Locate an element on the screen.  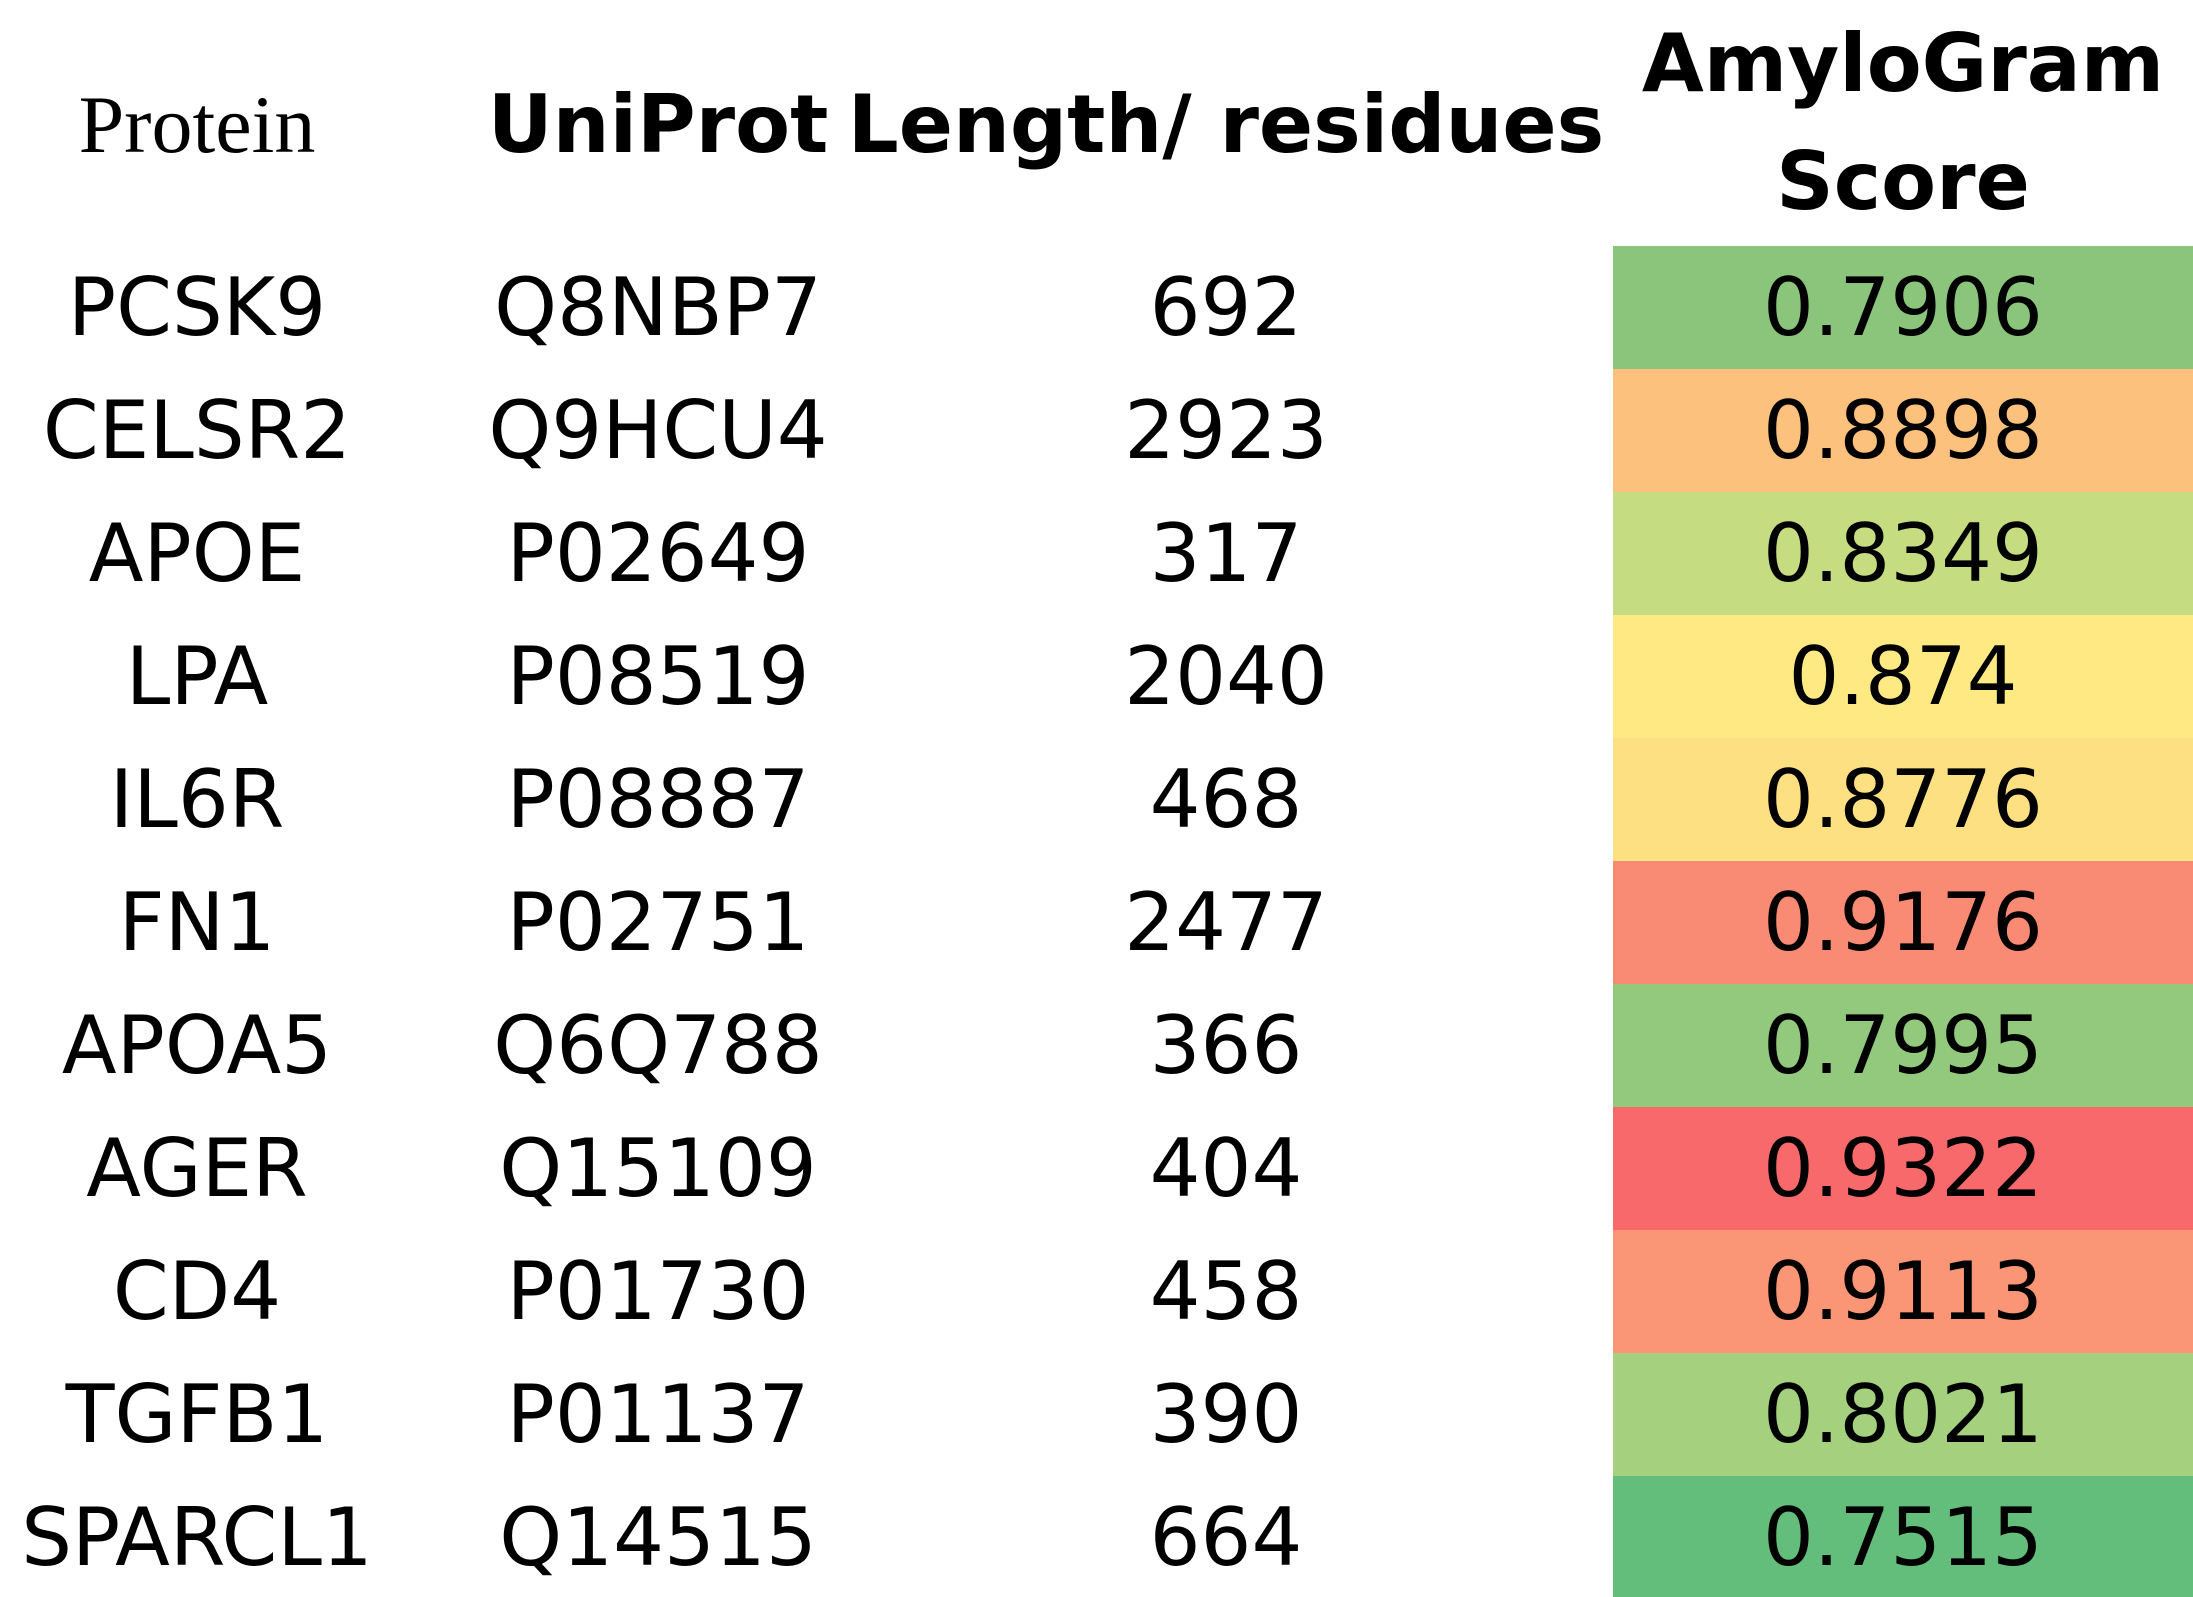
column-header: Length/ residues is located at coordinates (1226, 124).